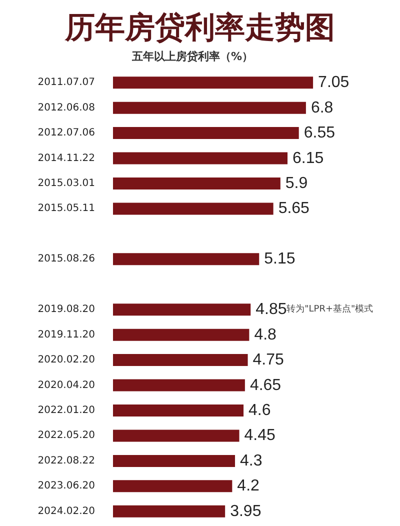 The image size is (400, 526). I want to click on y-tick-label: 2015.08.26, so click(66, 259).